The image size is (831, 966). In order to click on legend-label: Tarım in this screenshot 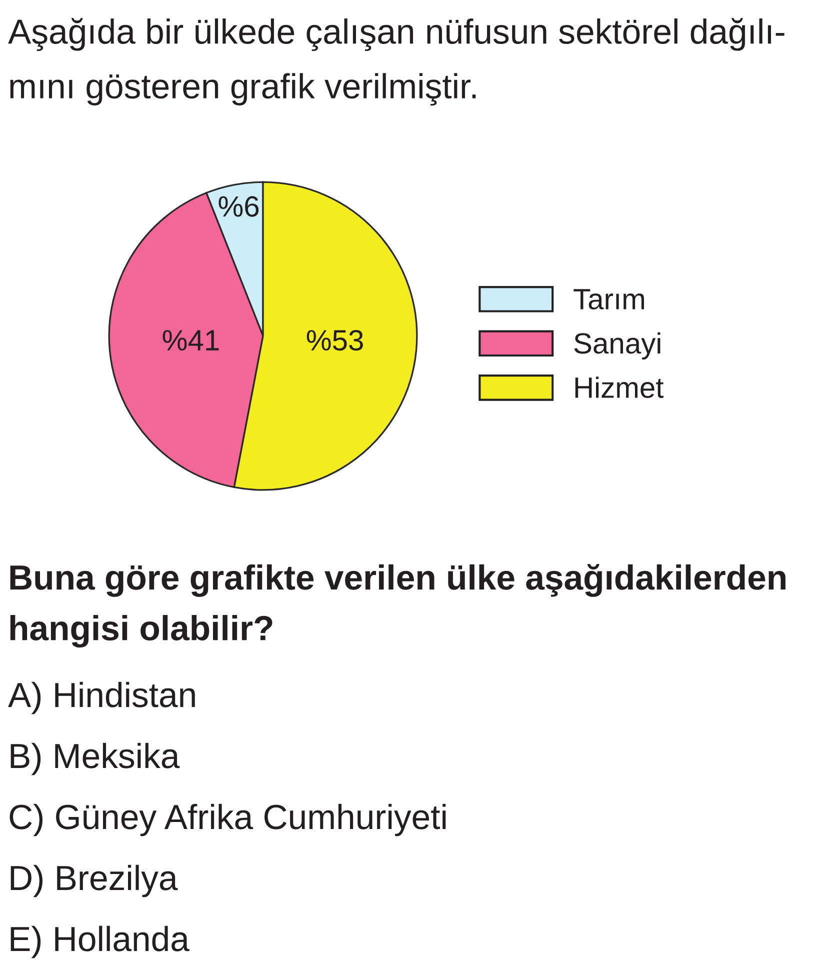, I will do `click(609, 299)`.